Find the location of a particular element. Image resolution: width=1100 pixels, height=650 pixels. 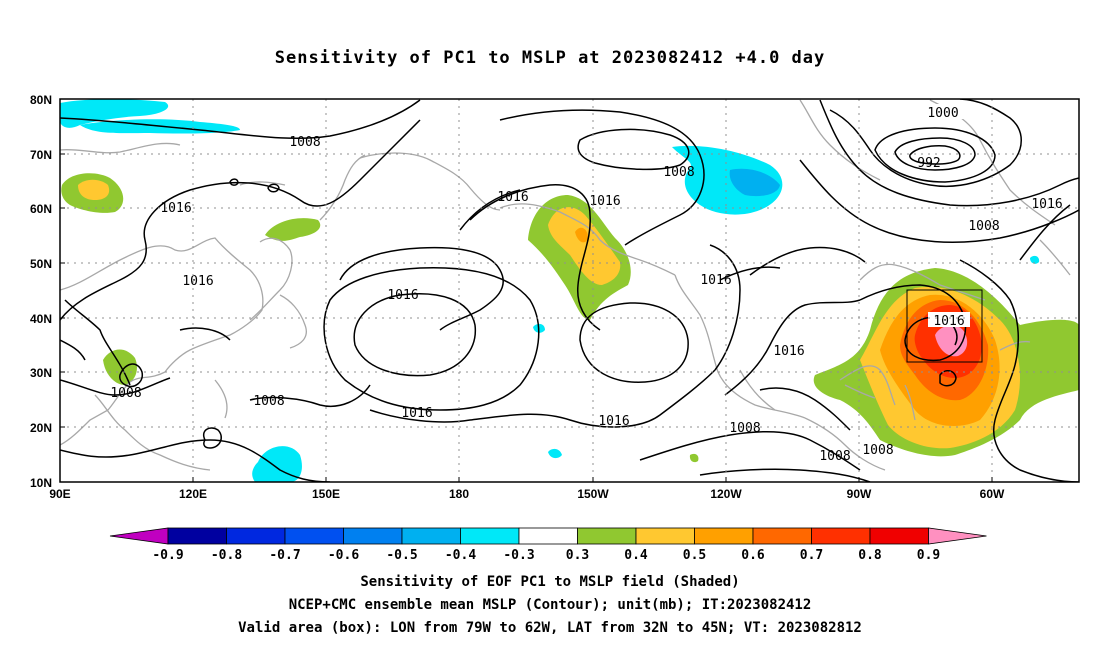

contour-label: 992 is located at coordinates (928, 163).